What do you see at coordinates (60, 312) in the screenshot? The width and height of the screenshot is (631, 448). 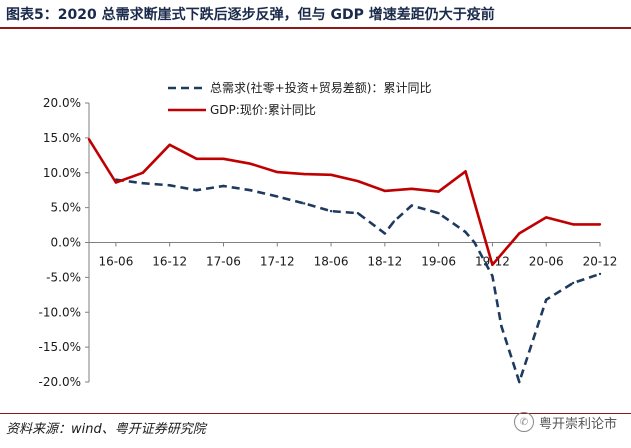 I see `y-tick-label: -10.0%` at bounding box center [60, 312].